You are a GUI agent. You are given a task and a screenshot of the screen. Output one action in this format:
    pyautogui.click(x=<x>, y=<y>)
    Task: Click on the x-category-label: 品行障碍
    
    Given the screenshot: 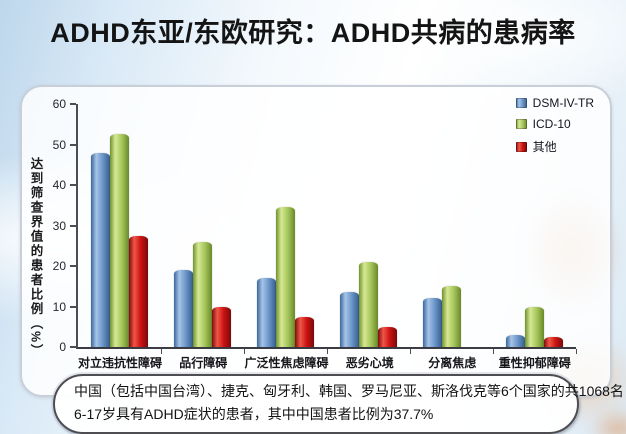 What is the action you would take?
    pyautogui.click(x=203, y=363)
    